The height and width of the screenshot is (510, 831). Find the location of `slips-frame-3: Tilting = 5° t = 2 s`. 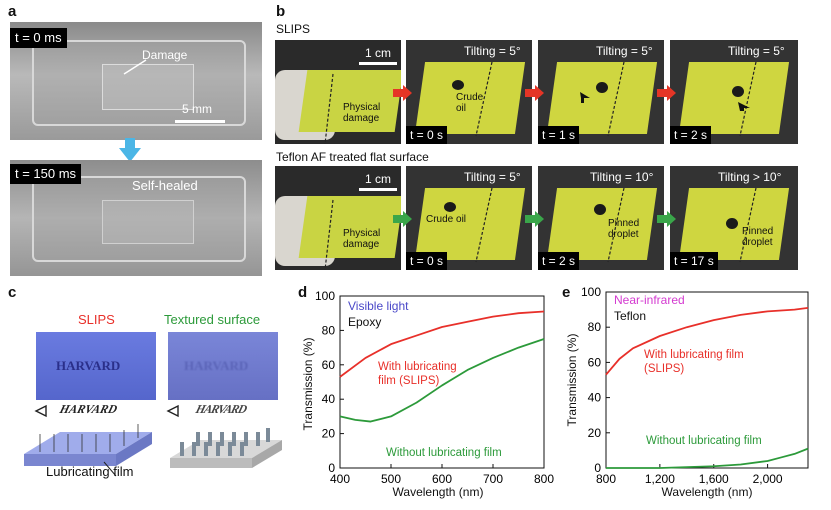

slips-frame-3: Tilting = 5° t = 2 s is located at coordinates (734, 92).